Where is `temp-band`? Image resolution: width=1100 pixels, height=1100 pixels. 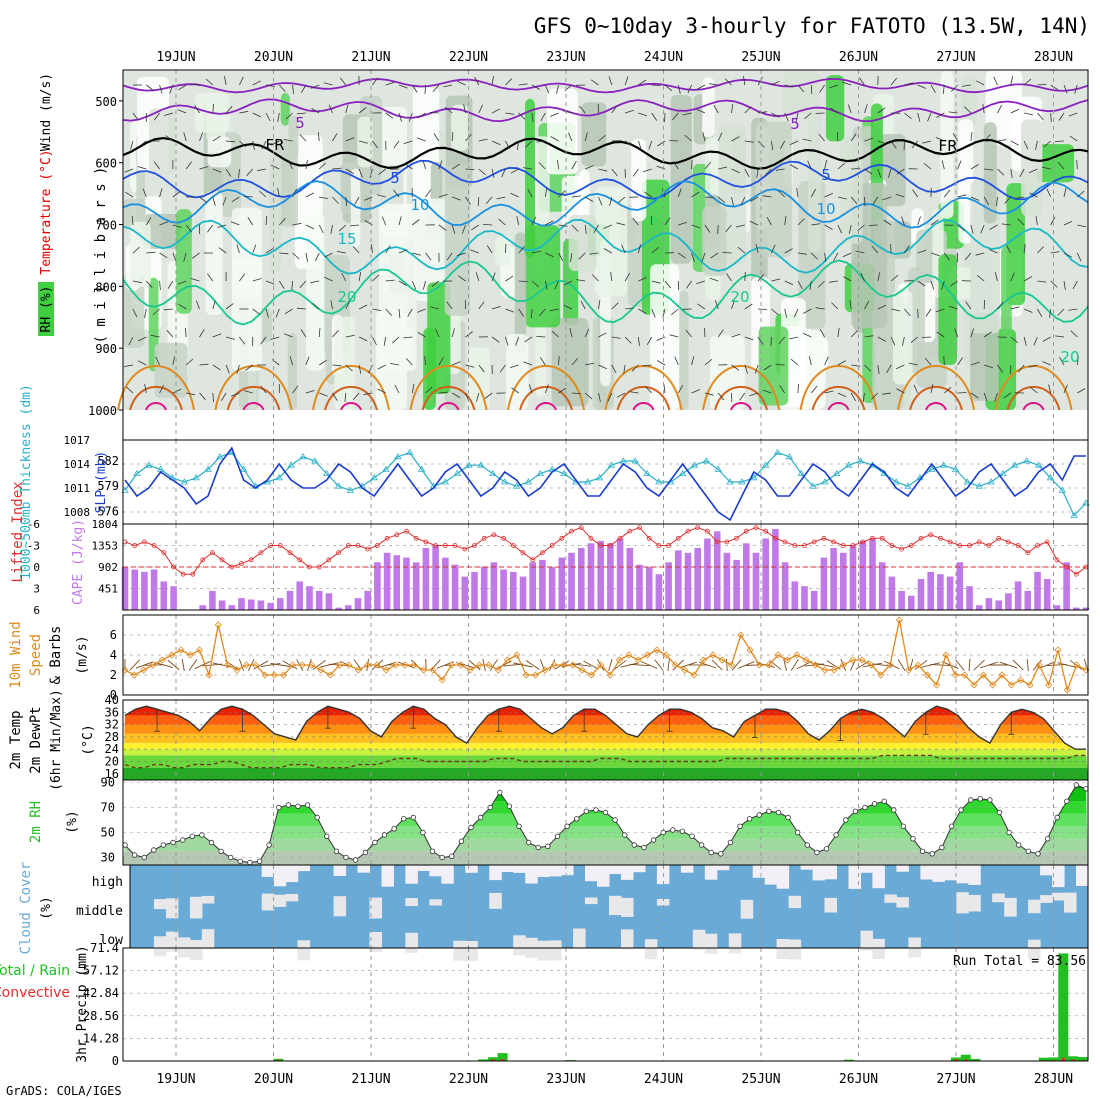 temp-band is located at coordinates (605, 729).